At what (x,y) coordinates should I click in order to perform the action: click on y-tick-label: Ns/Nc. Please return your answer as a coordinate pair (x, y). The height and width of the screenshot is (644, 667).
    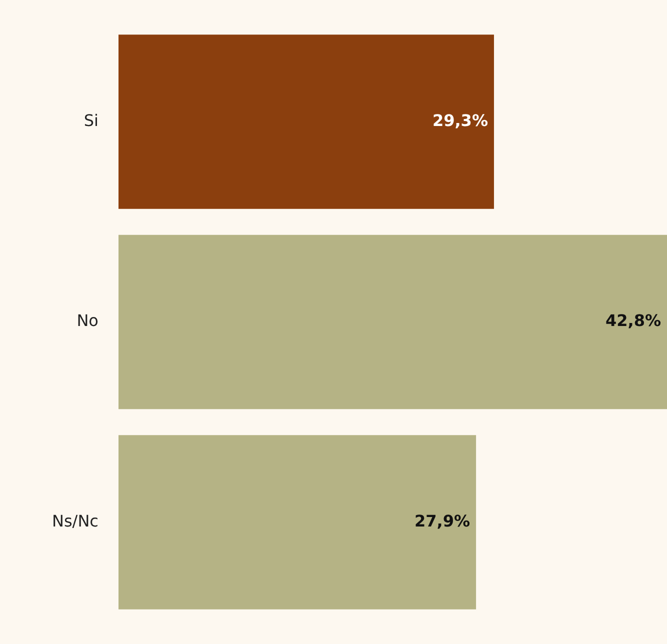
    Looking at the image, I should click on (75, 520).